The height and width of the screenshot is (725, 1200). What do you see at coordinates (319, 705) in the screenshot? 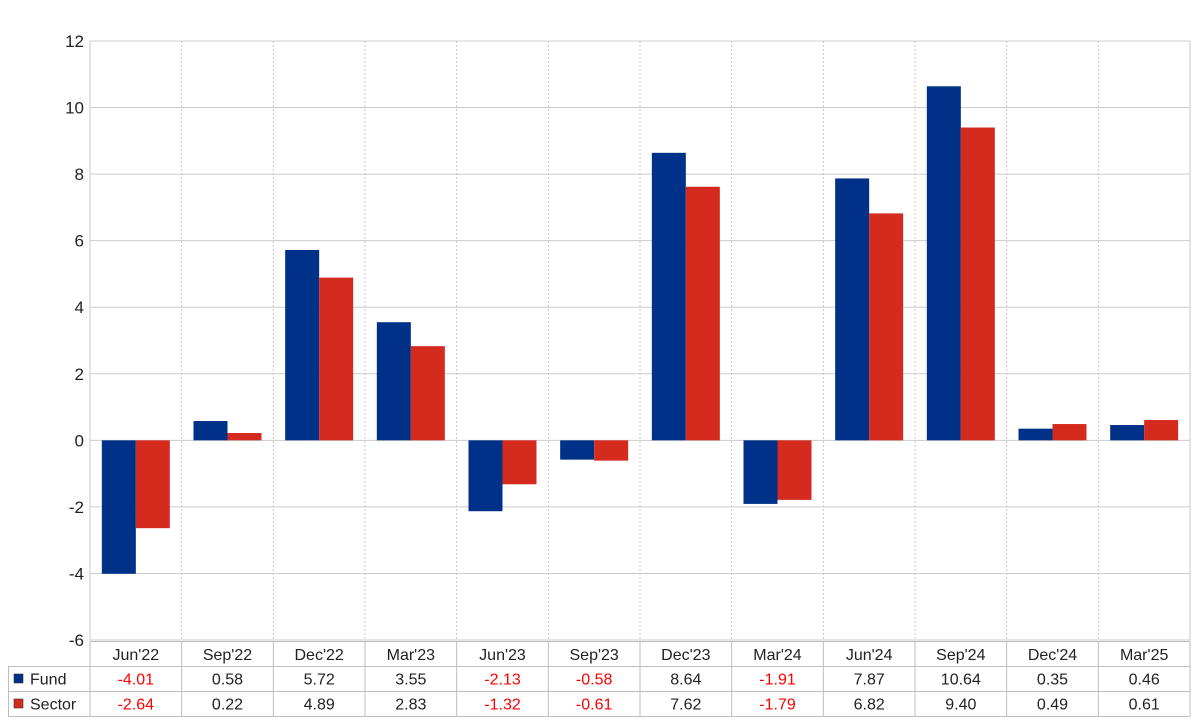
I see `data-label-sector: 4.89` at bounding box center [319, 705].